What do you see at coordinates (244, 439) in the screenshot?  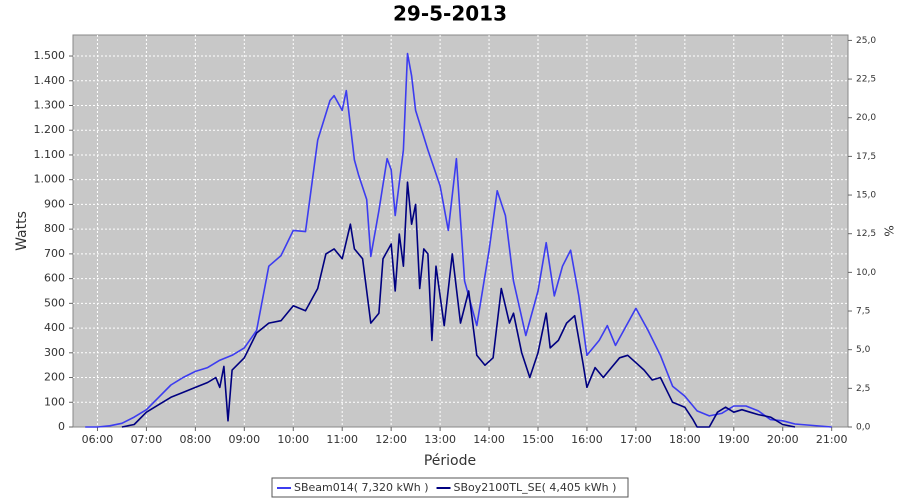 I see `x-tick-label: 09:00` at bounding box center [244, 439].